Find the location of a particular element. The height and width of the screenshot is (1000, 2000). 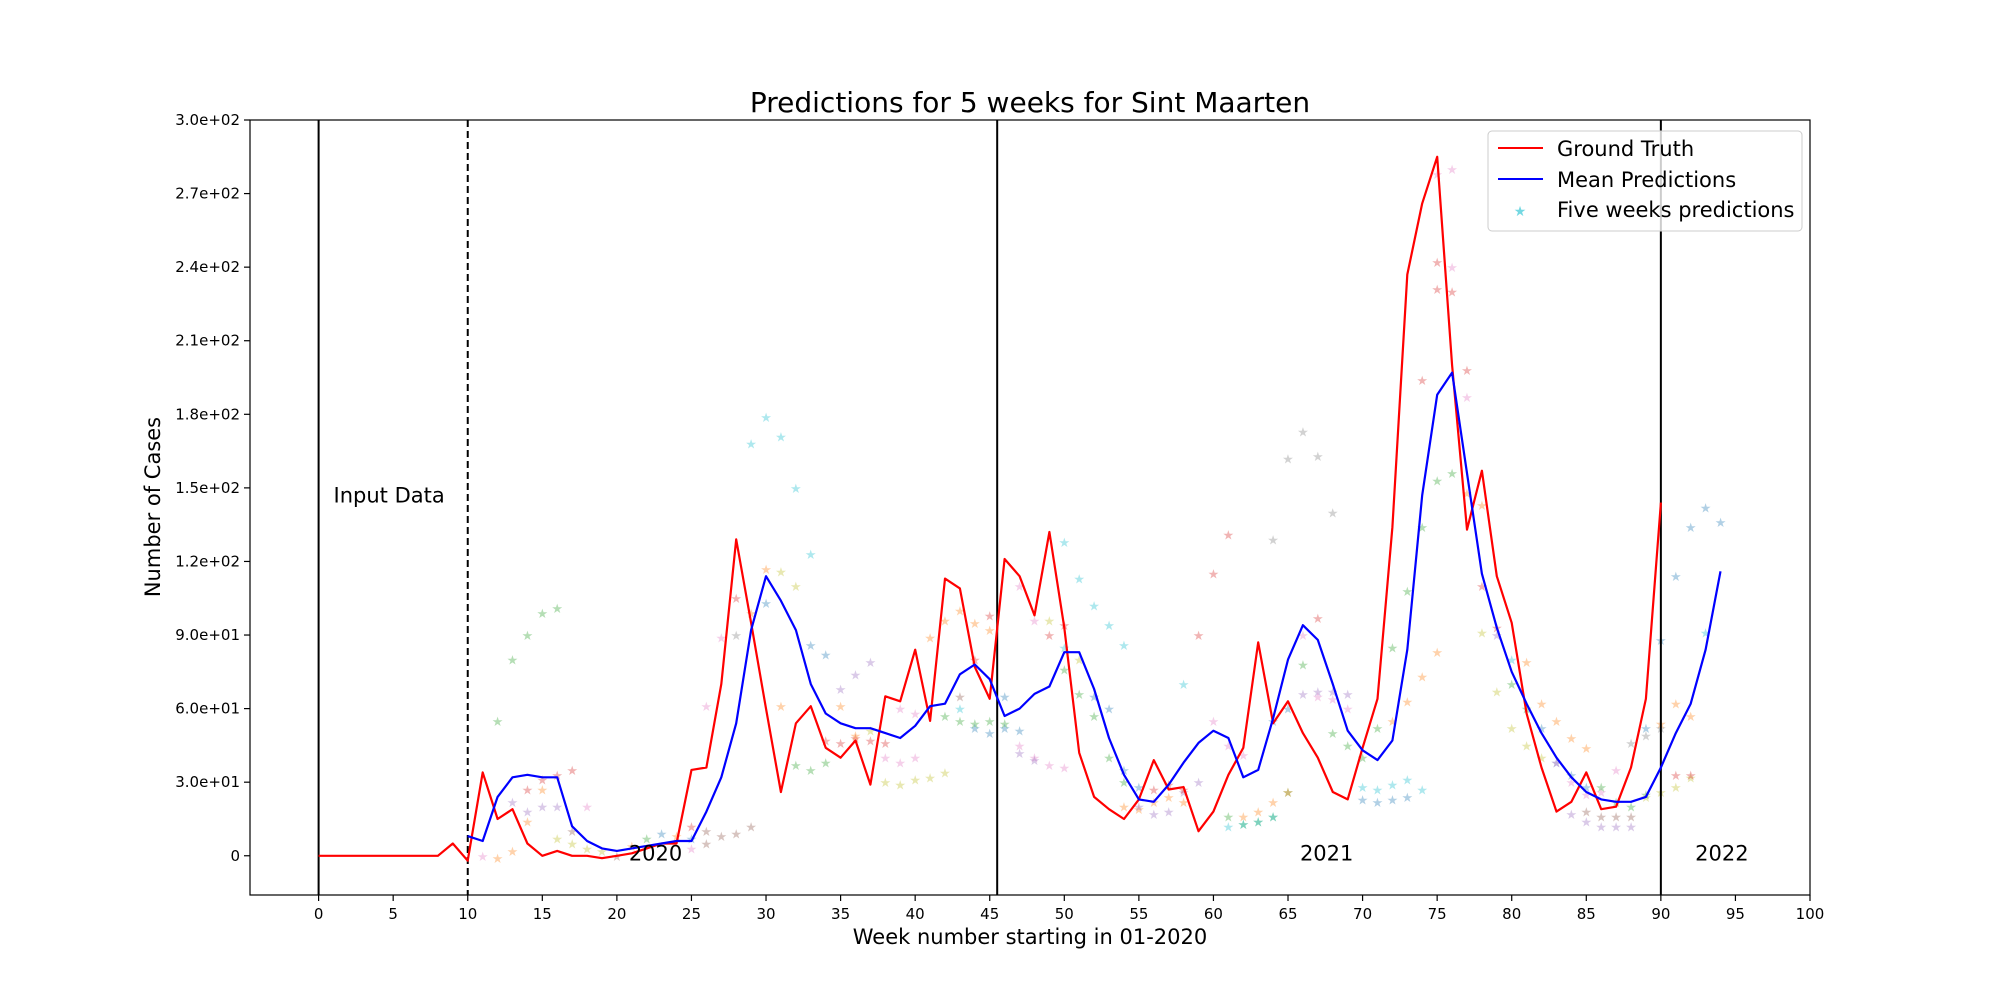

chart-title: Predictions for 5 weeks for Sint Maarten is located at coordinates (1030, 102).